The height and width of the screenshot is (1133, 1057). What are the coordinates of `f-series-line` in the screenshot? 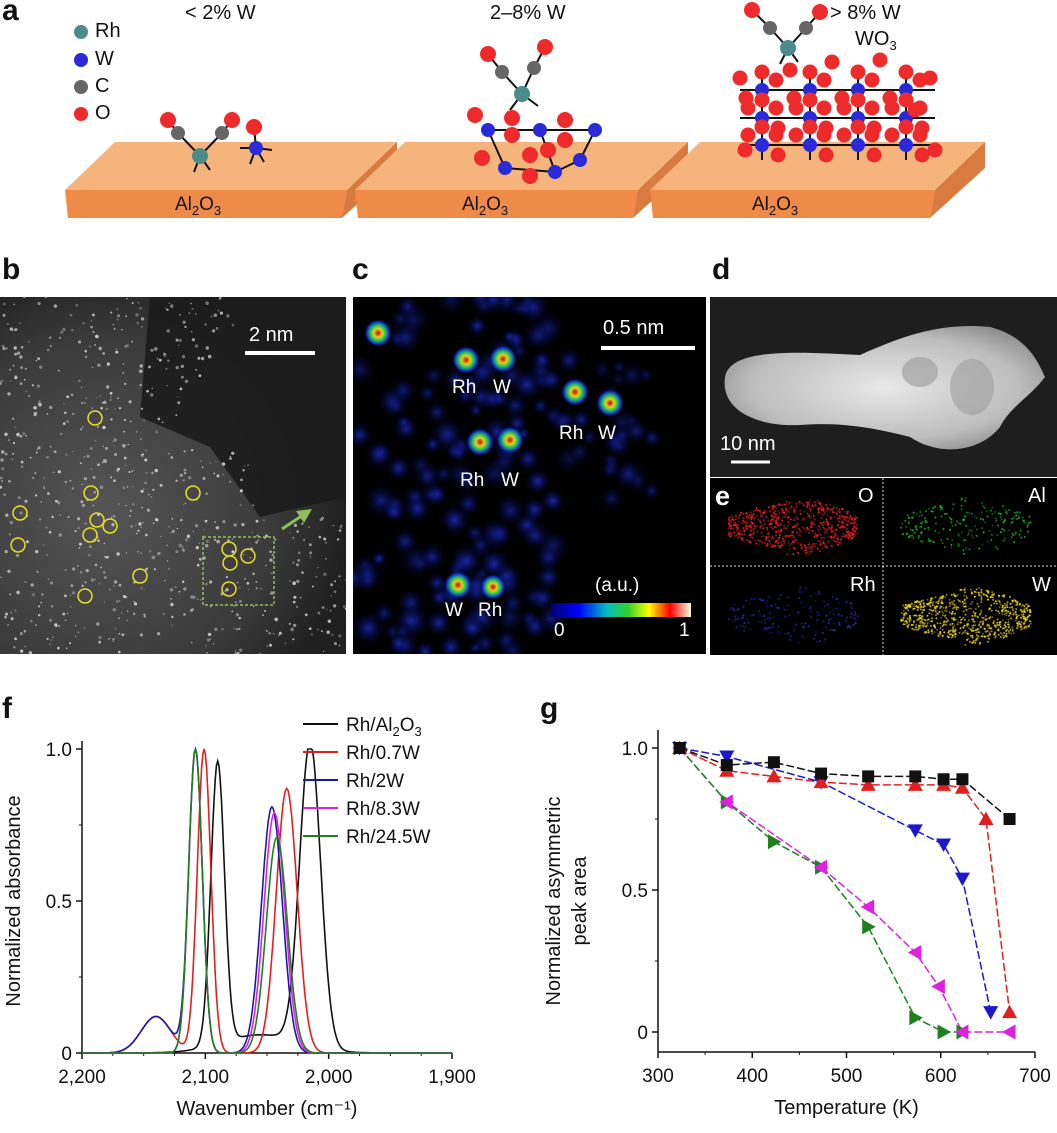 It's located at (267, 901).